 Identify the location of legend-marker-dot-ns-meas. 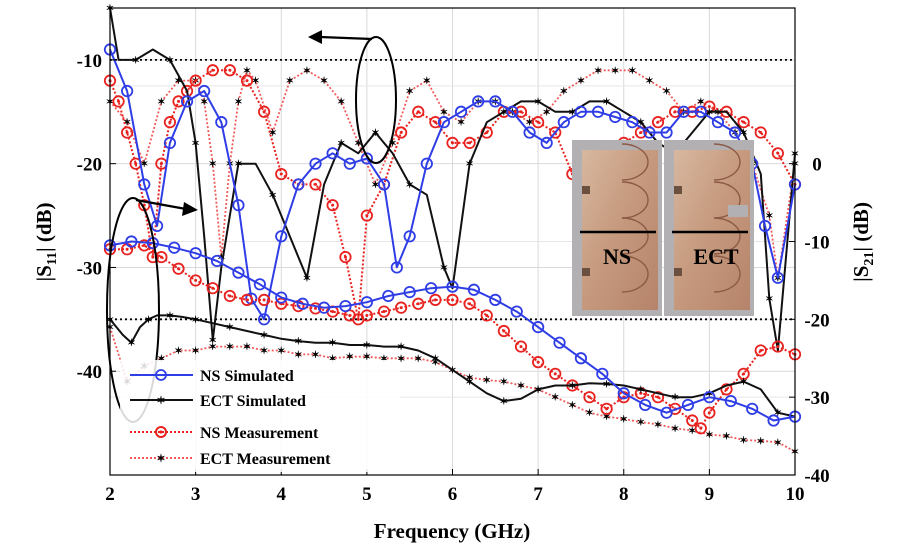
(161, 432).